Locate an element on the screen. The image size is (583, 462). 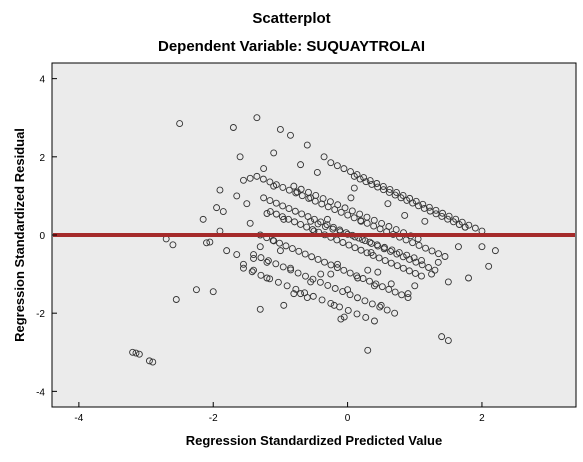
x-axis-title: Regression Standardized Predicted Value is located at coordinates (314, 440).